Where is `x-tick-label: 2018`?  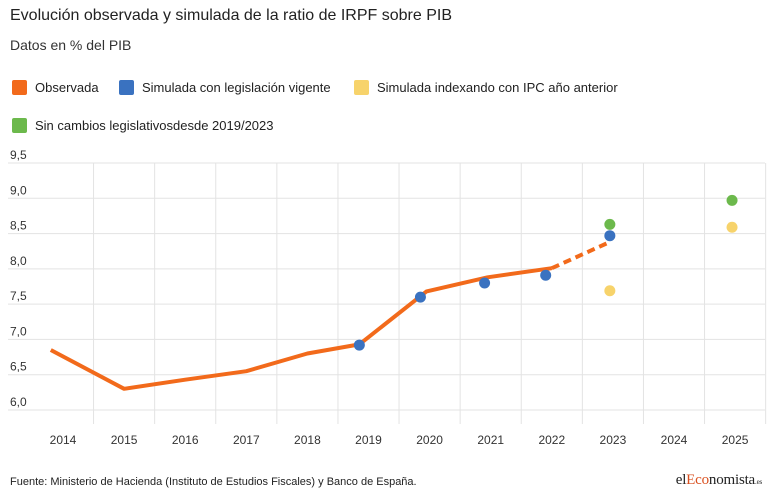
x-tick-label: 2018 is located at coordinates (307, 440).